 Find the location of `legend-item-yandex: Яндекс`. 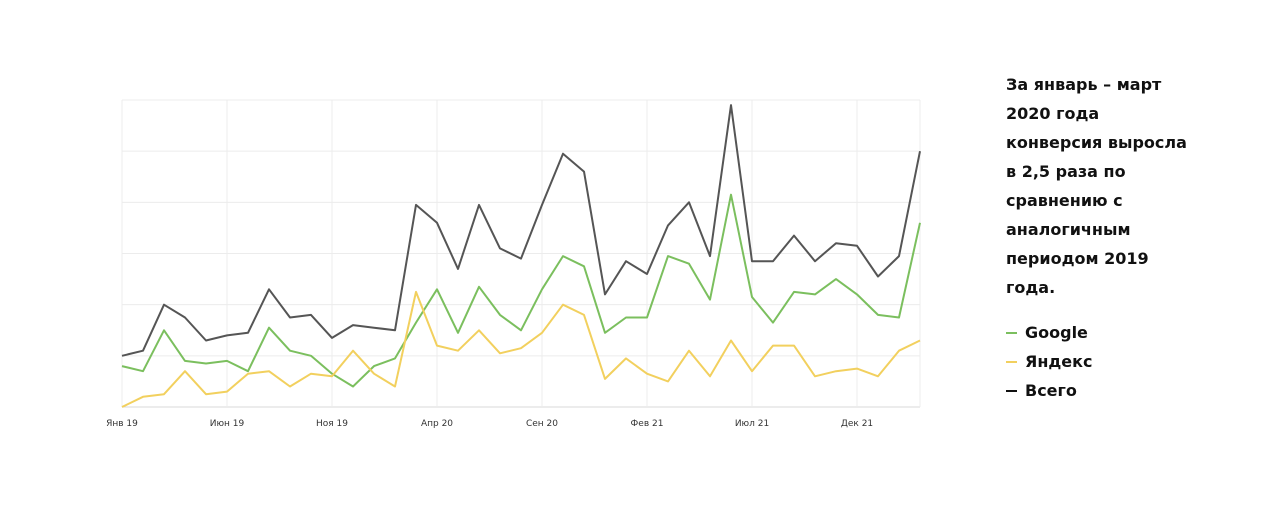

legend-item-yandex: Яндекс is located at coordinates (1131, 361).